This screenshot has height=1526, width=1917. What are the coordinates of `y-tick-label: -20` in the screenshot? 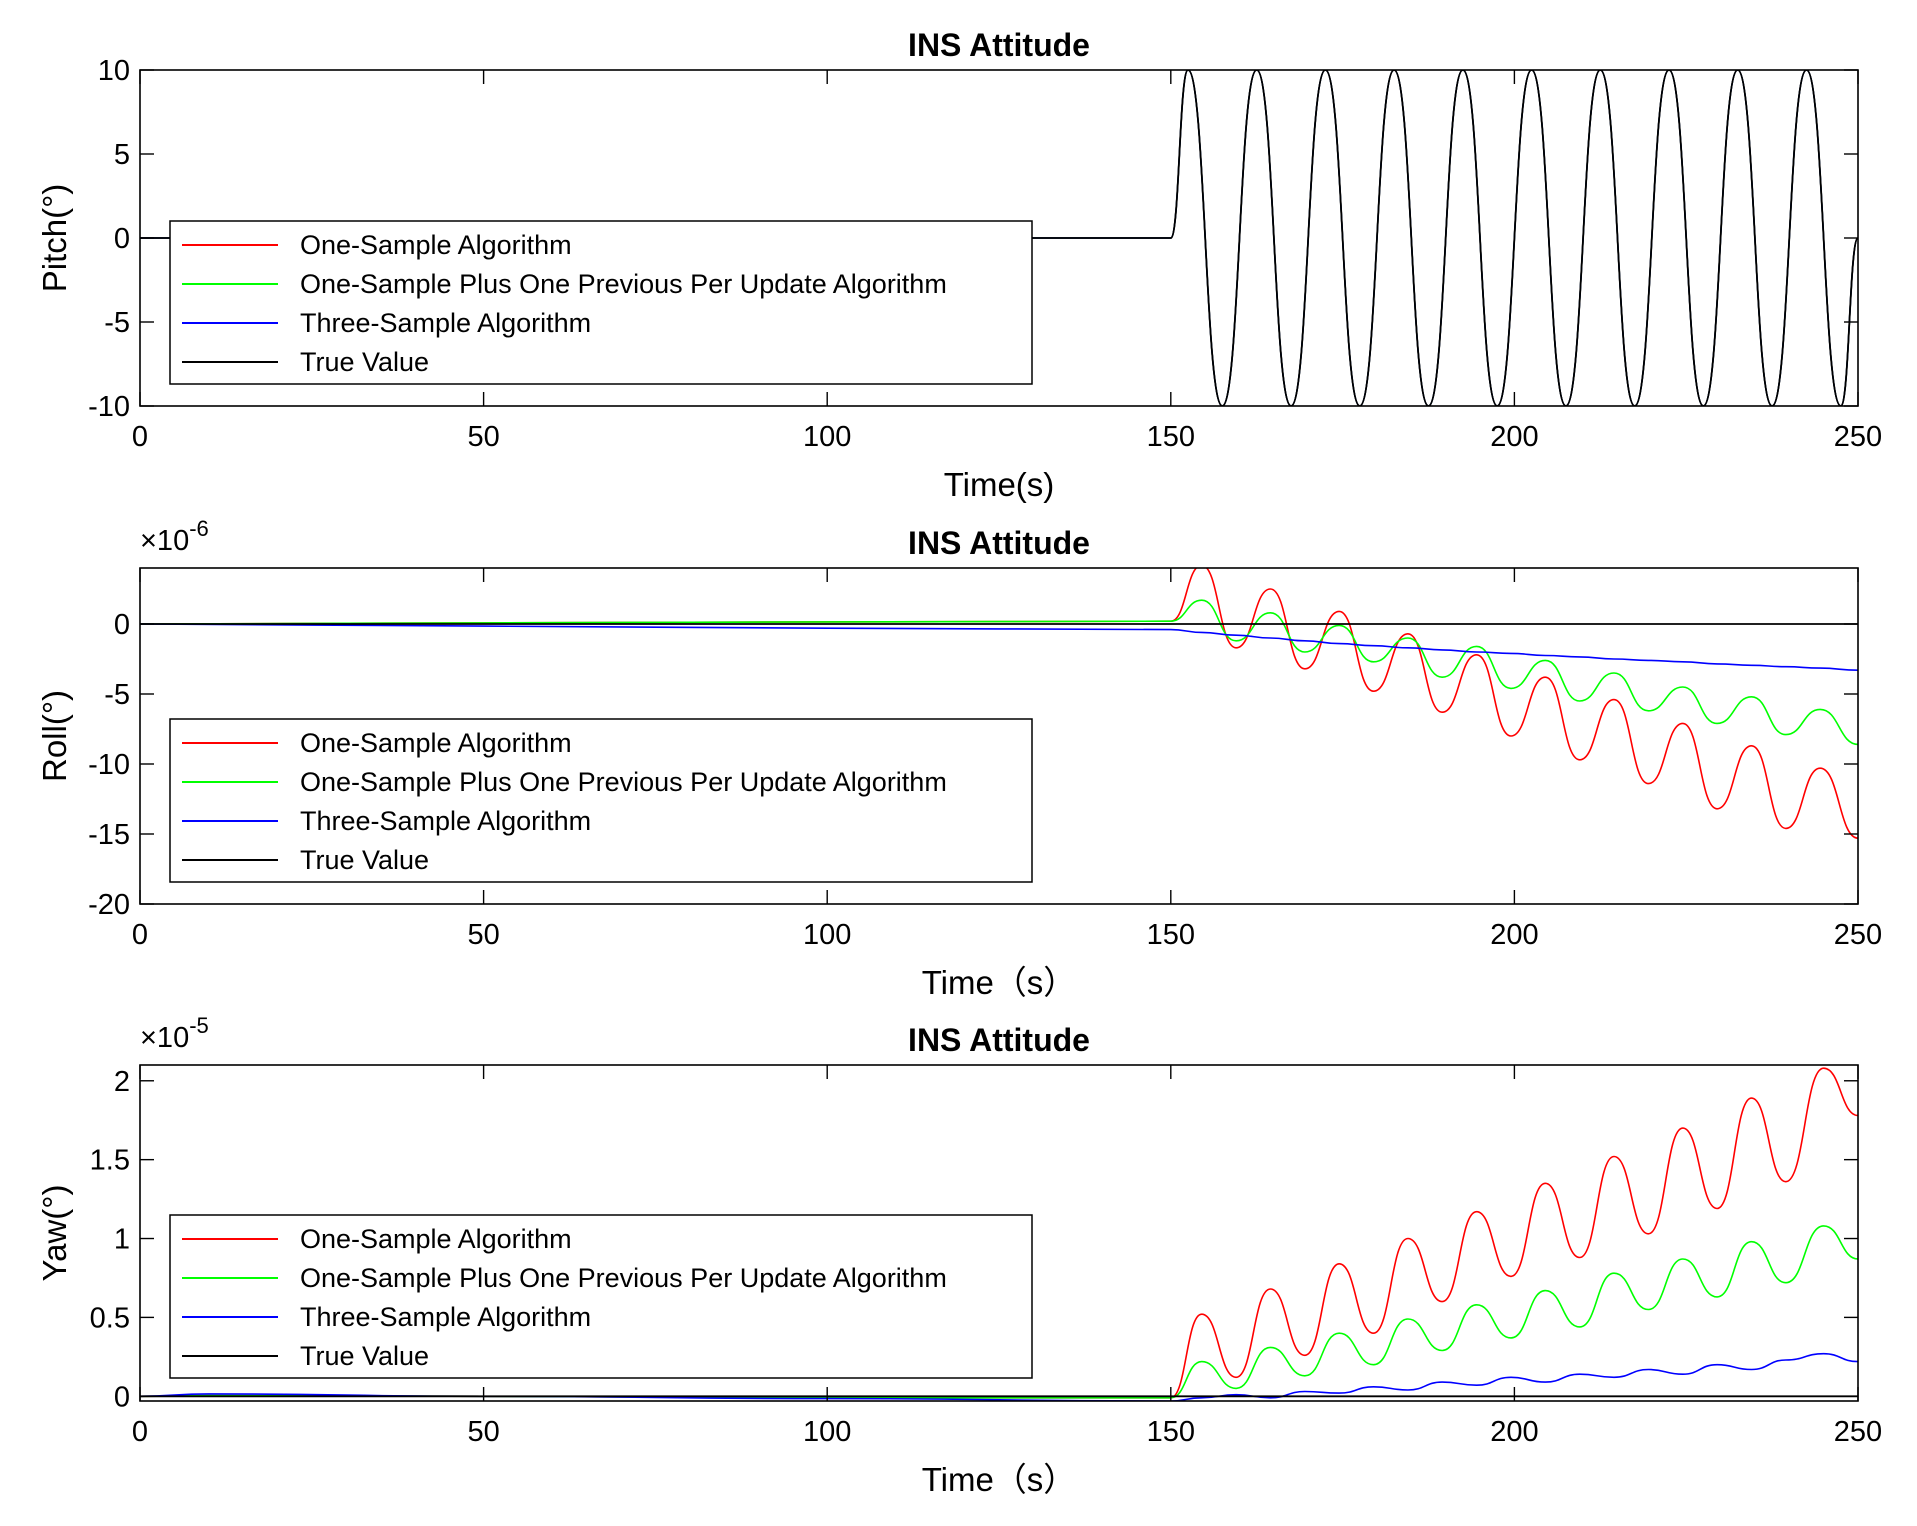 It's located at (109, 905).